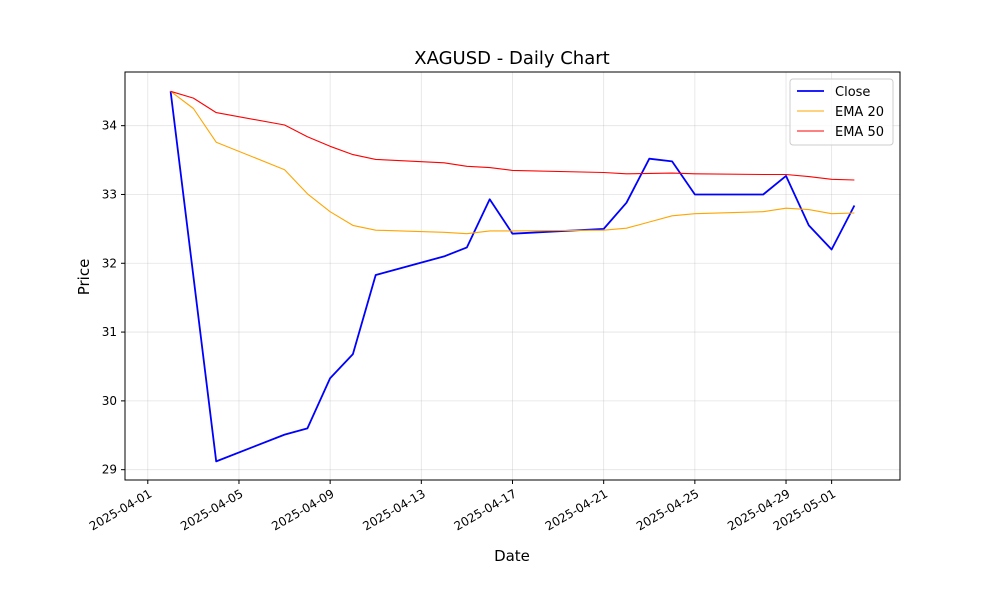 This screenshot has height=600, width=1000. What do you see at coordinates (302, 509) in the screenshot?
I see `x-tick-label: 2025-04-09` at bounding box center [302, 509].